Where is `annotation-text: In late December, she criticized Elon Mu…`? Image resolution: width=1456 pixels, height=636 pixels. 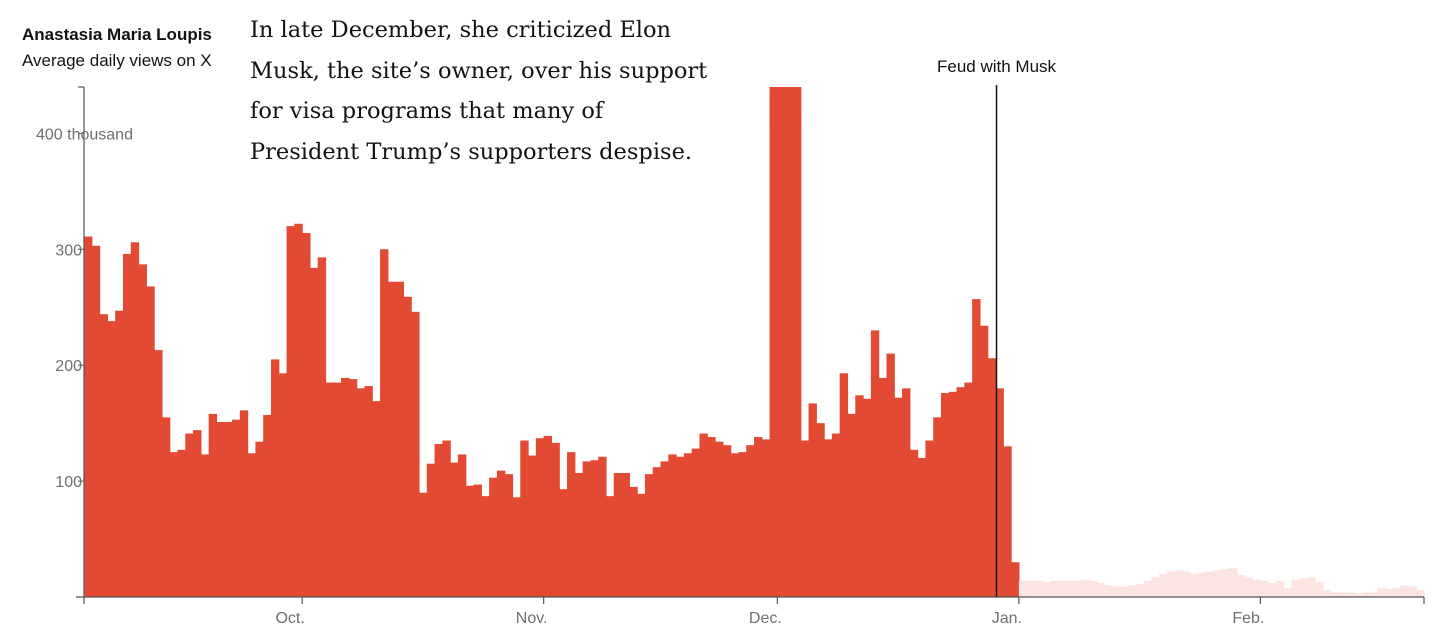
annotation-text: In late December, she criticized Elon Mu… is located at coordinates (480, 91).